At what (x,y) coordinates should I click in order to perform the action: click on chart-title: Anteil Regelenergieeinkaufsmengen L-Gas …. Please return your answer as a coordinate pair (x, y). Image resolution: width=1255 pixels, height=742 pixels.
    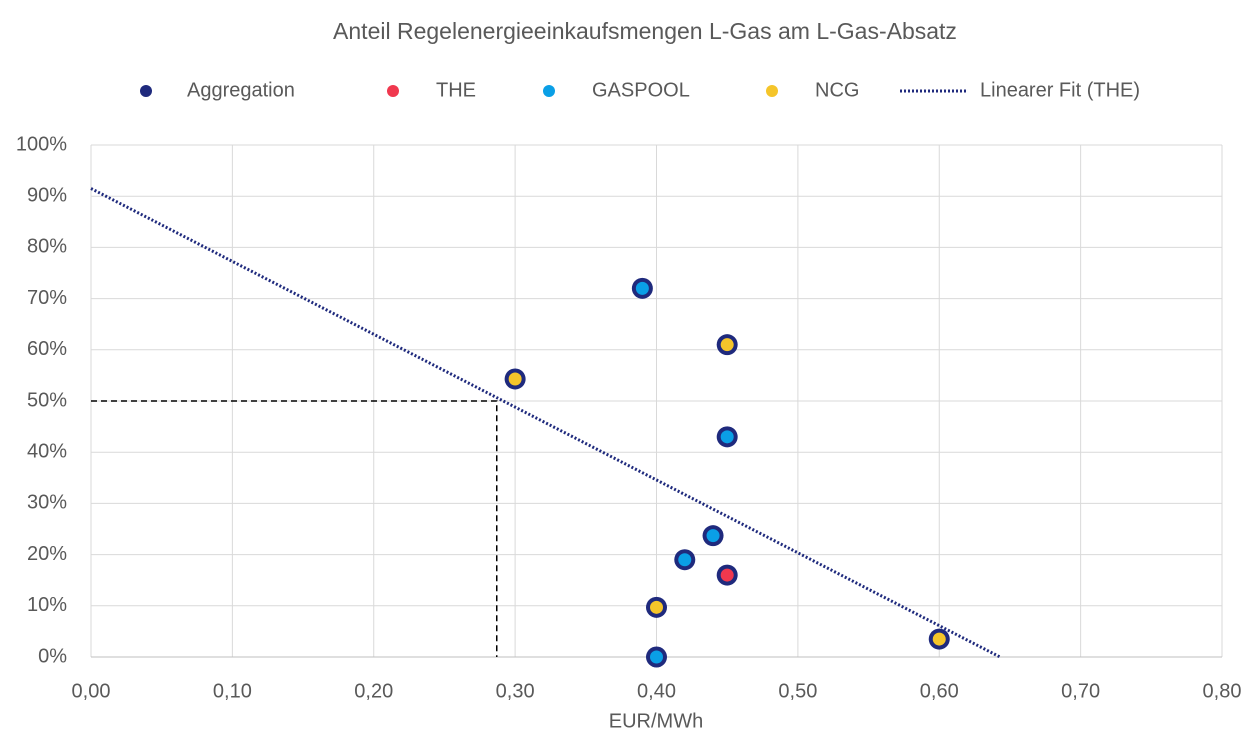
    Looking at the image, I should click on (645, 31).